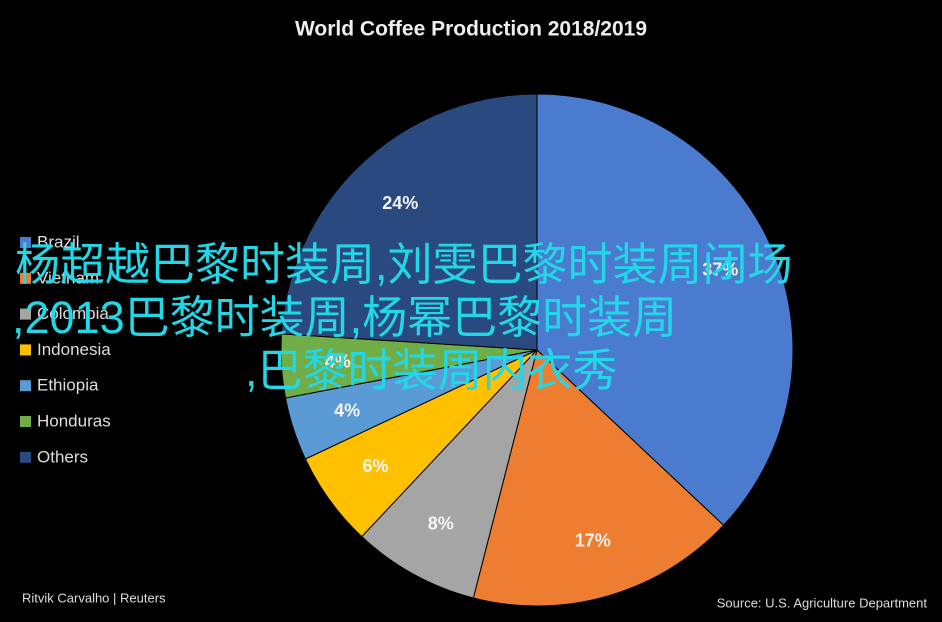 The image size is (942, 622). What do you see at coordinates (58, 241) in the screenshot?
I see `legend-label: Brazil` at bounding box center [58, 241].